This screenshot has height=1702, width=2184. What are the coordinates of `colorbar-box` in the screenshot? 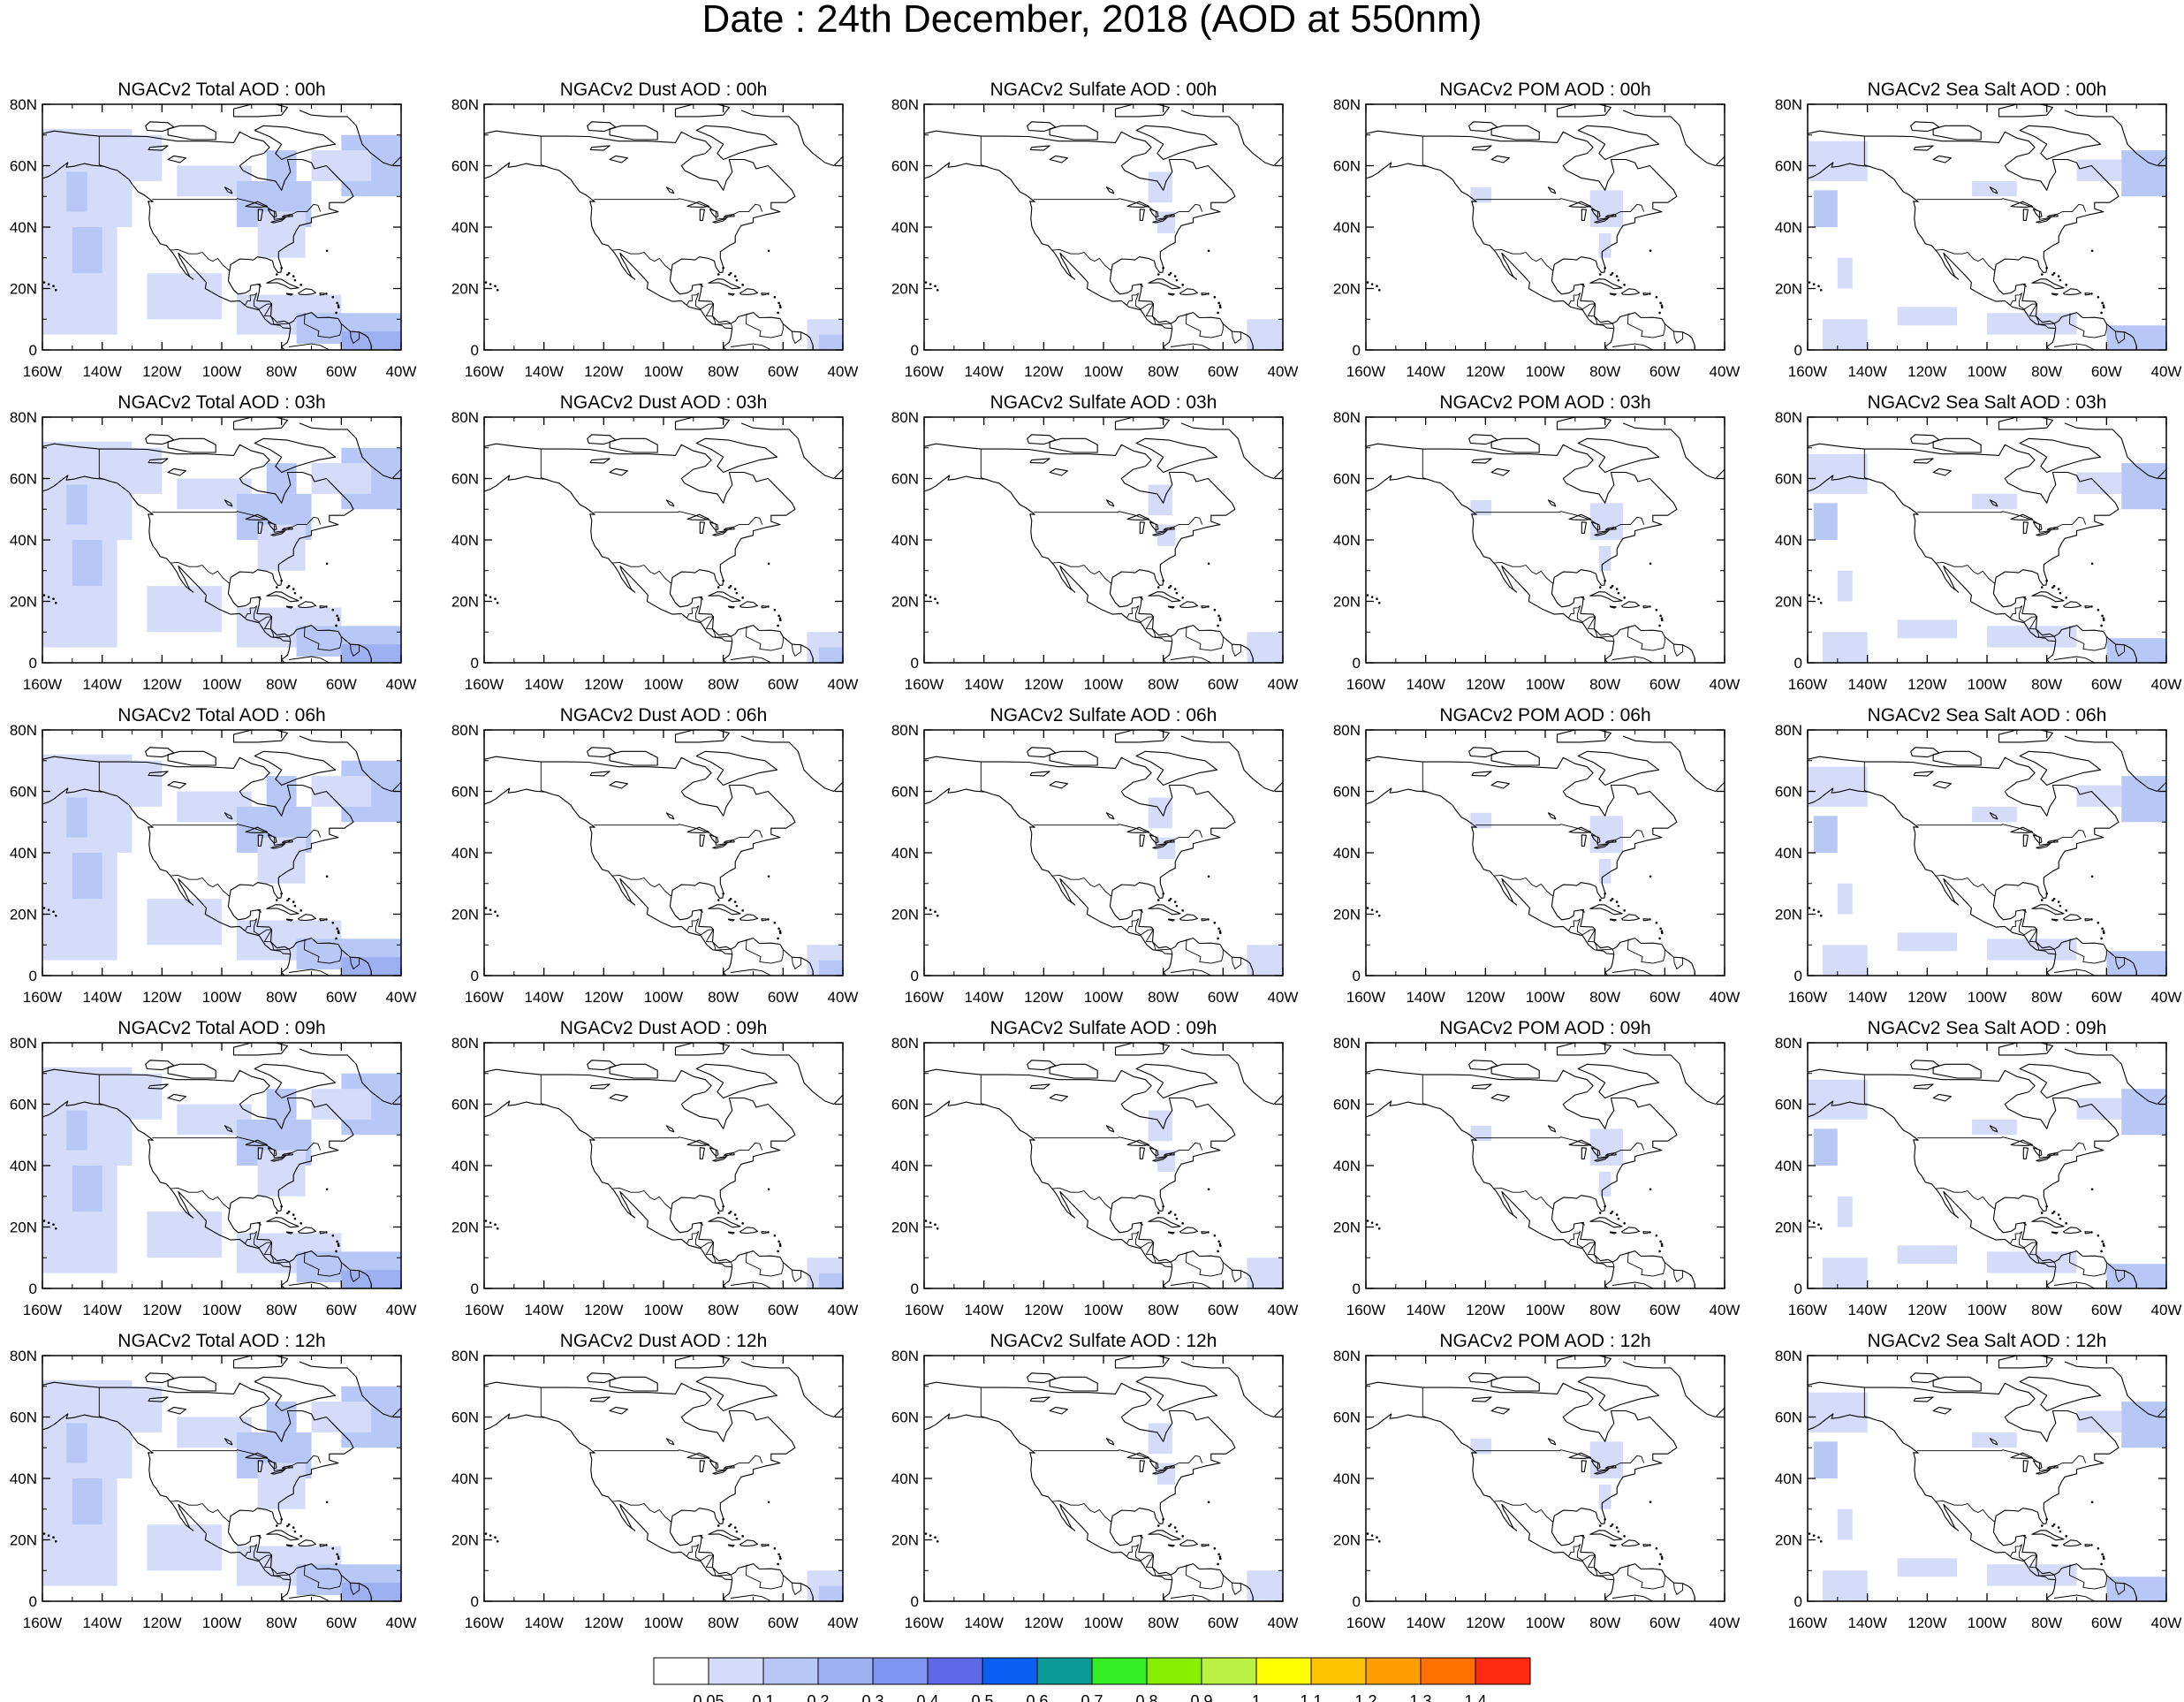 It's located at (1064, 1671).